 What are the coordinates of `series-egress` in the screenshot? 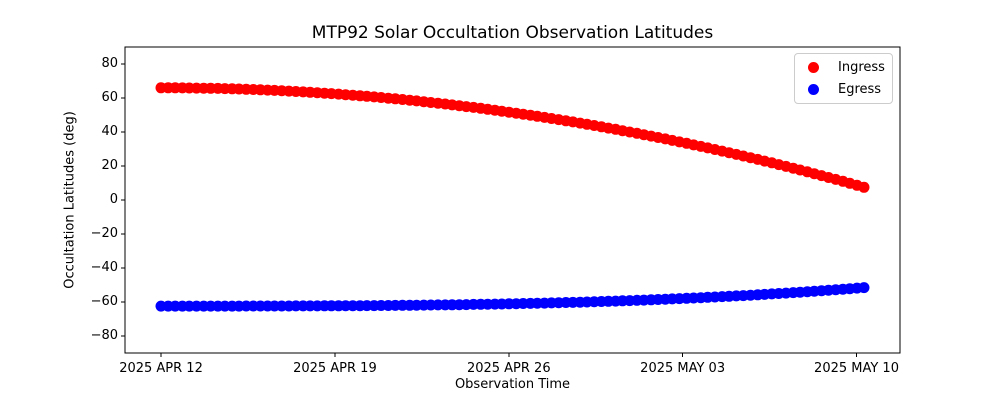 It's located at (512, 297).